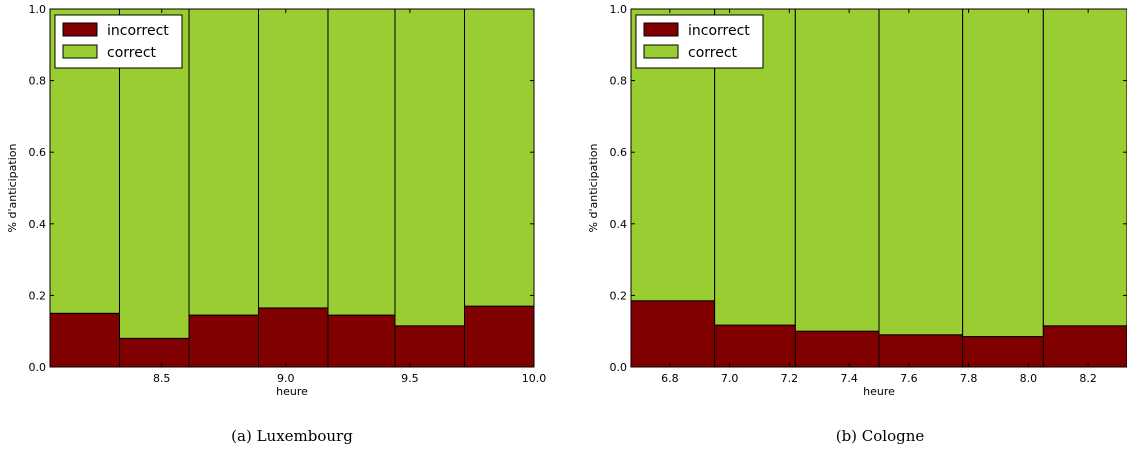 This screenshot has width=1127, height=451. I want to click on x-tick-label: 8.0, so click(1029, 378).